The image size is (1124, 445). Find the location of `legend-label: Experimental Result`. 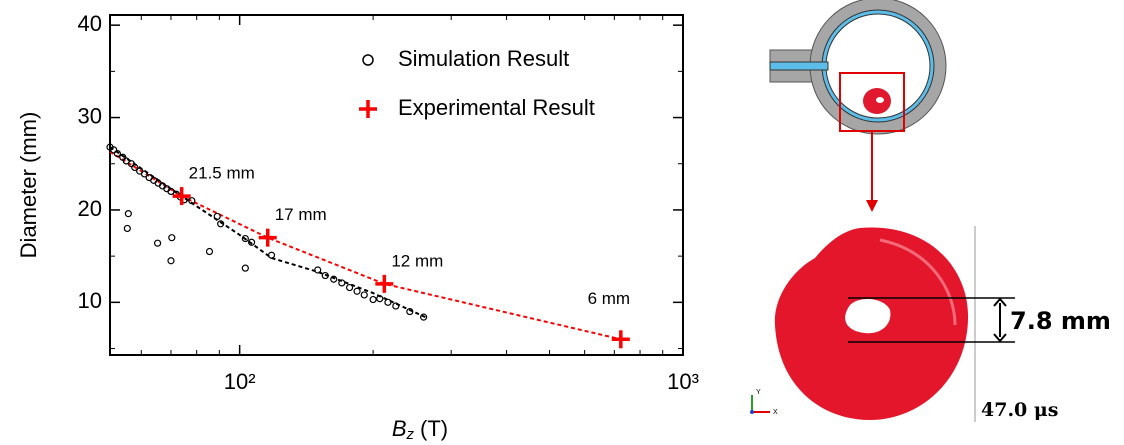

legend-label: Experimental Result is located at coordinates (496, 107).